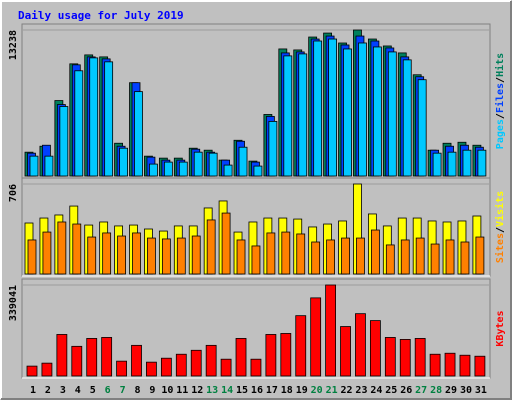 This screenshot has width=512, height=400. I want to click on x-tick-label: 1, so click(33, 390).